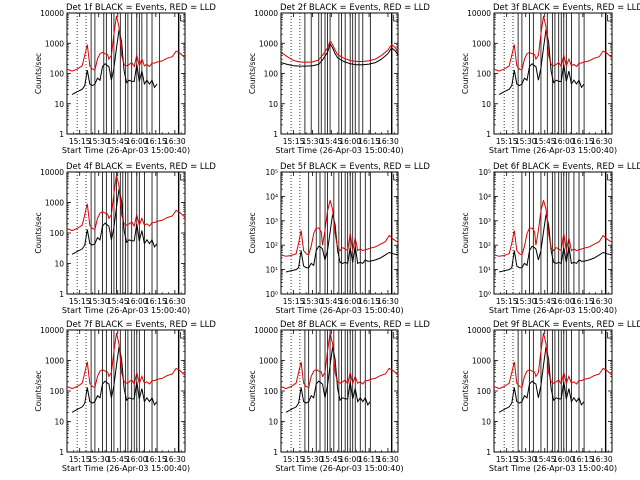 This screenshot has height=480, width=640. Describe the element at coordinates (610, 335) in the screenshot. I see `panel-9-end-bracket` at that location.